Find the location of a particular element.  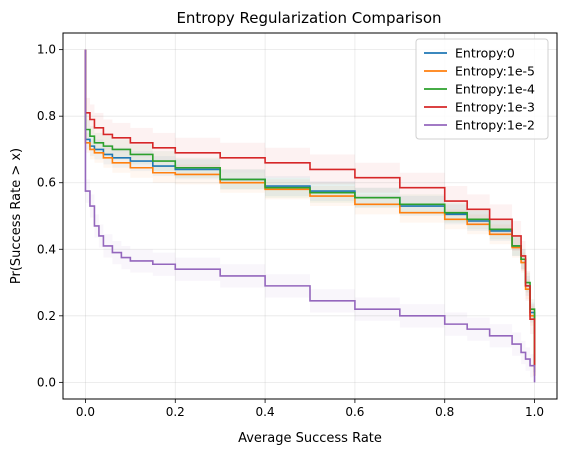

x-tick-label: 0.8 is located at coordinates (444, 412).